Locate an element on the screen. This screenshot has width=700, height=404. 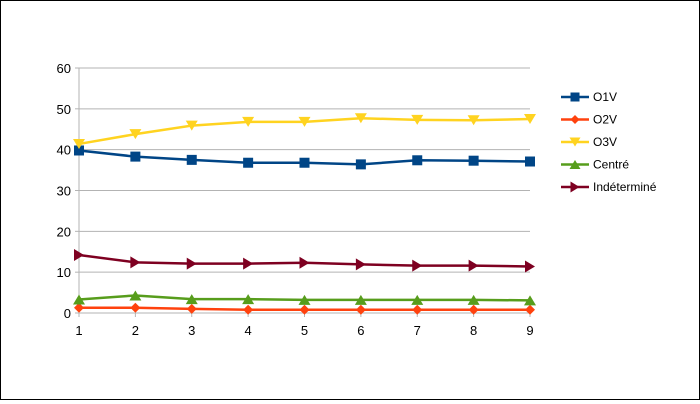
legend: O1V O2V O3V Centré Indéterminé is located at coordinates (609, 142).